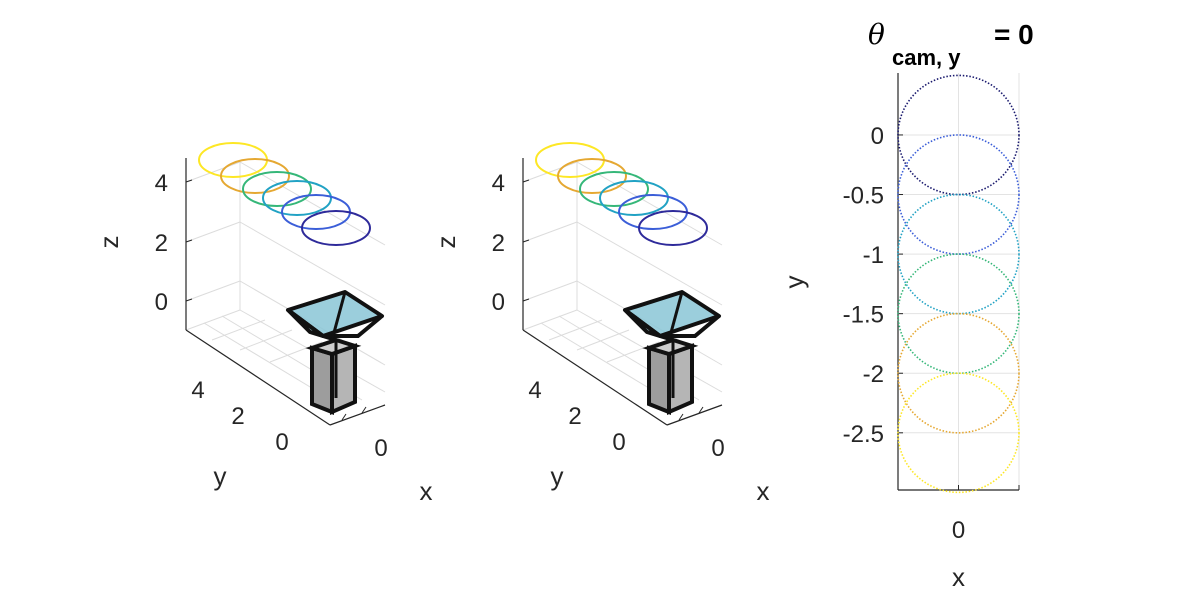  I want to click on y-tick-label: -1.5, so click(863, 315).